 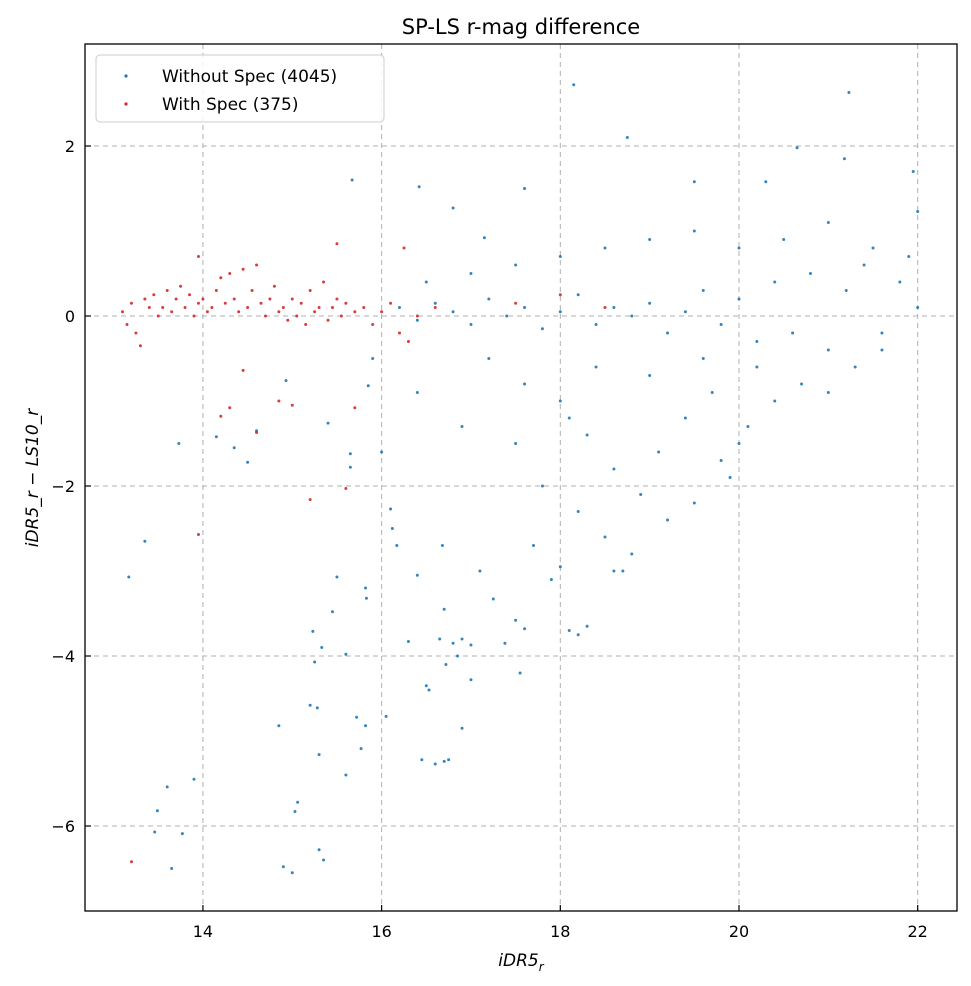 I want to click on y-tick-label: 2, so click(x=70, y=146).